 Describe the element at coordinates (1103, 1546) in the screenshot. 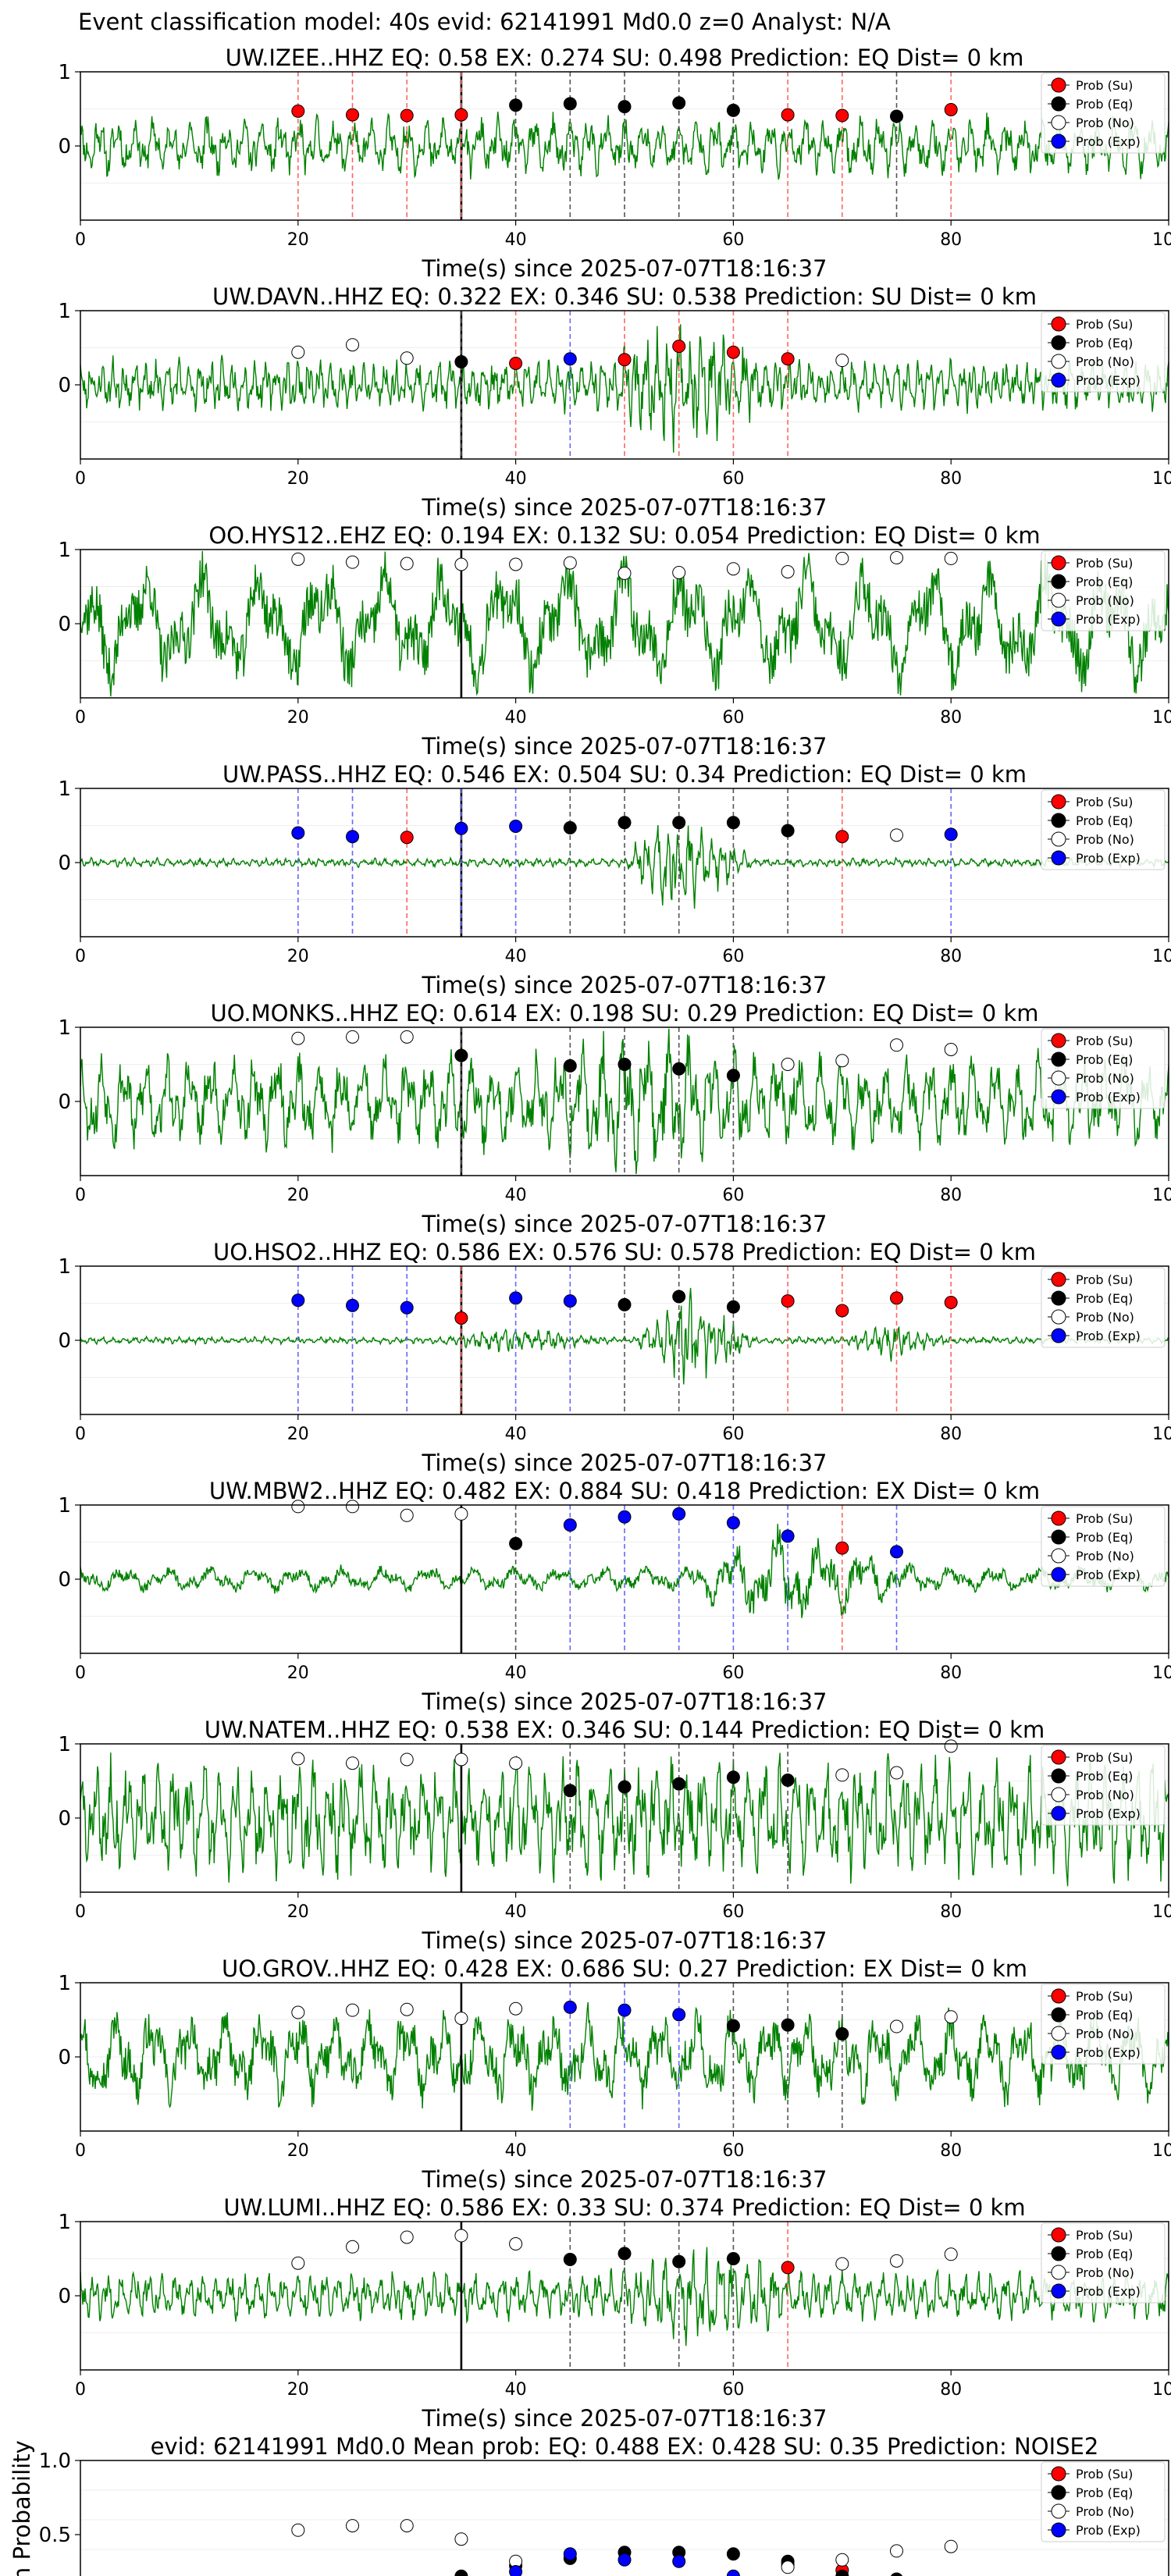

I see `legend: Prob (Su) Prob (Eq) Prob (No) Prob (Exp)` at that location.